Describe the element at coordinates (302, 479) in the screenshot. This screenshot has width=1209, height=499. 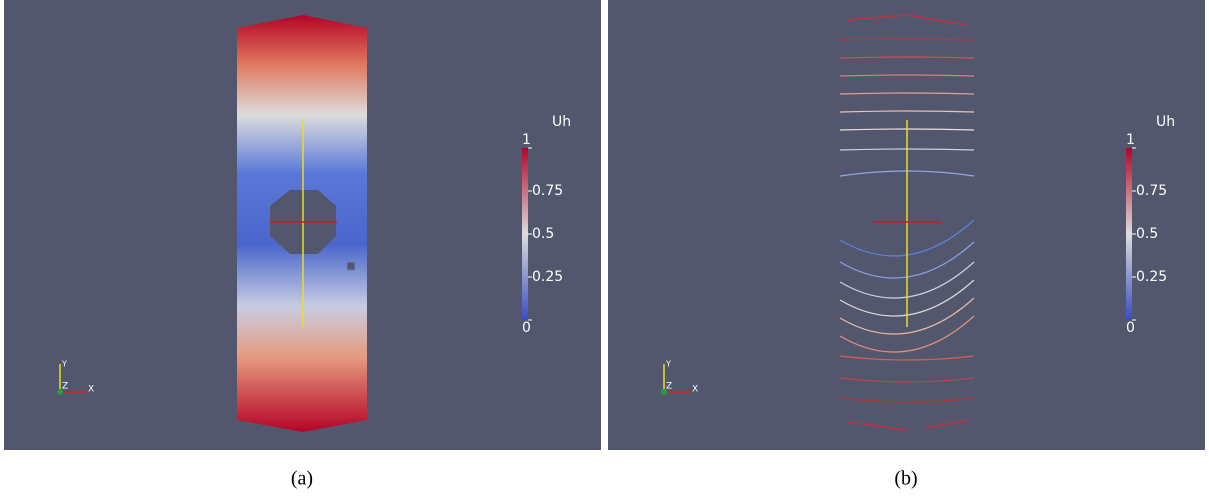
I see `caption: (a)` at that location.